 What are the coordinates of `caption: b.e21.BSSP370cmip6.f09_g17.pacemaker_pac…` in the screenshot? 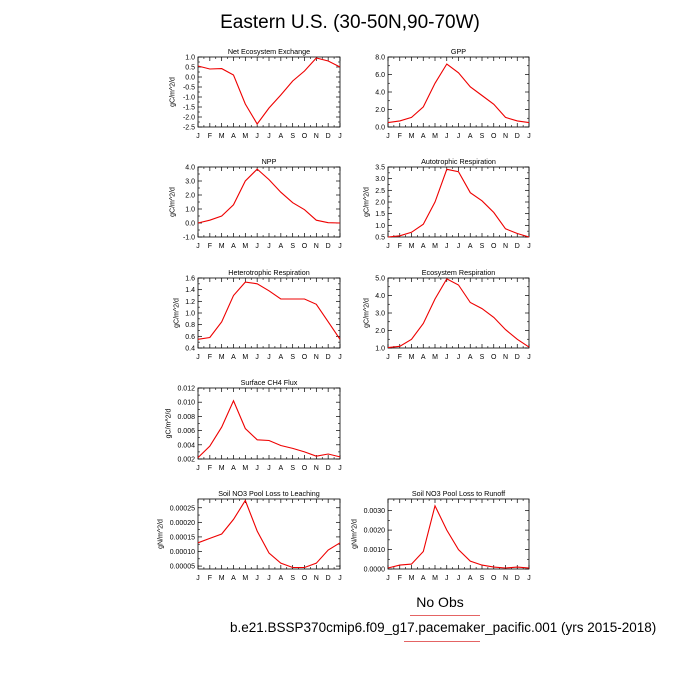 It's located at (443, 627).